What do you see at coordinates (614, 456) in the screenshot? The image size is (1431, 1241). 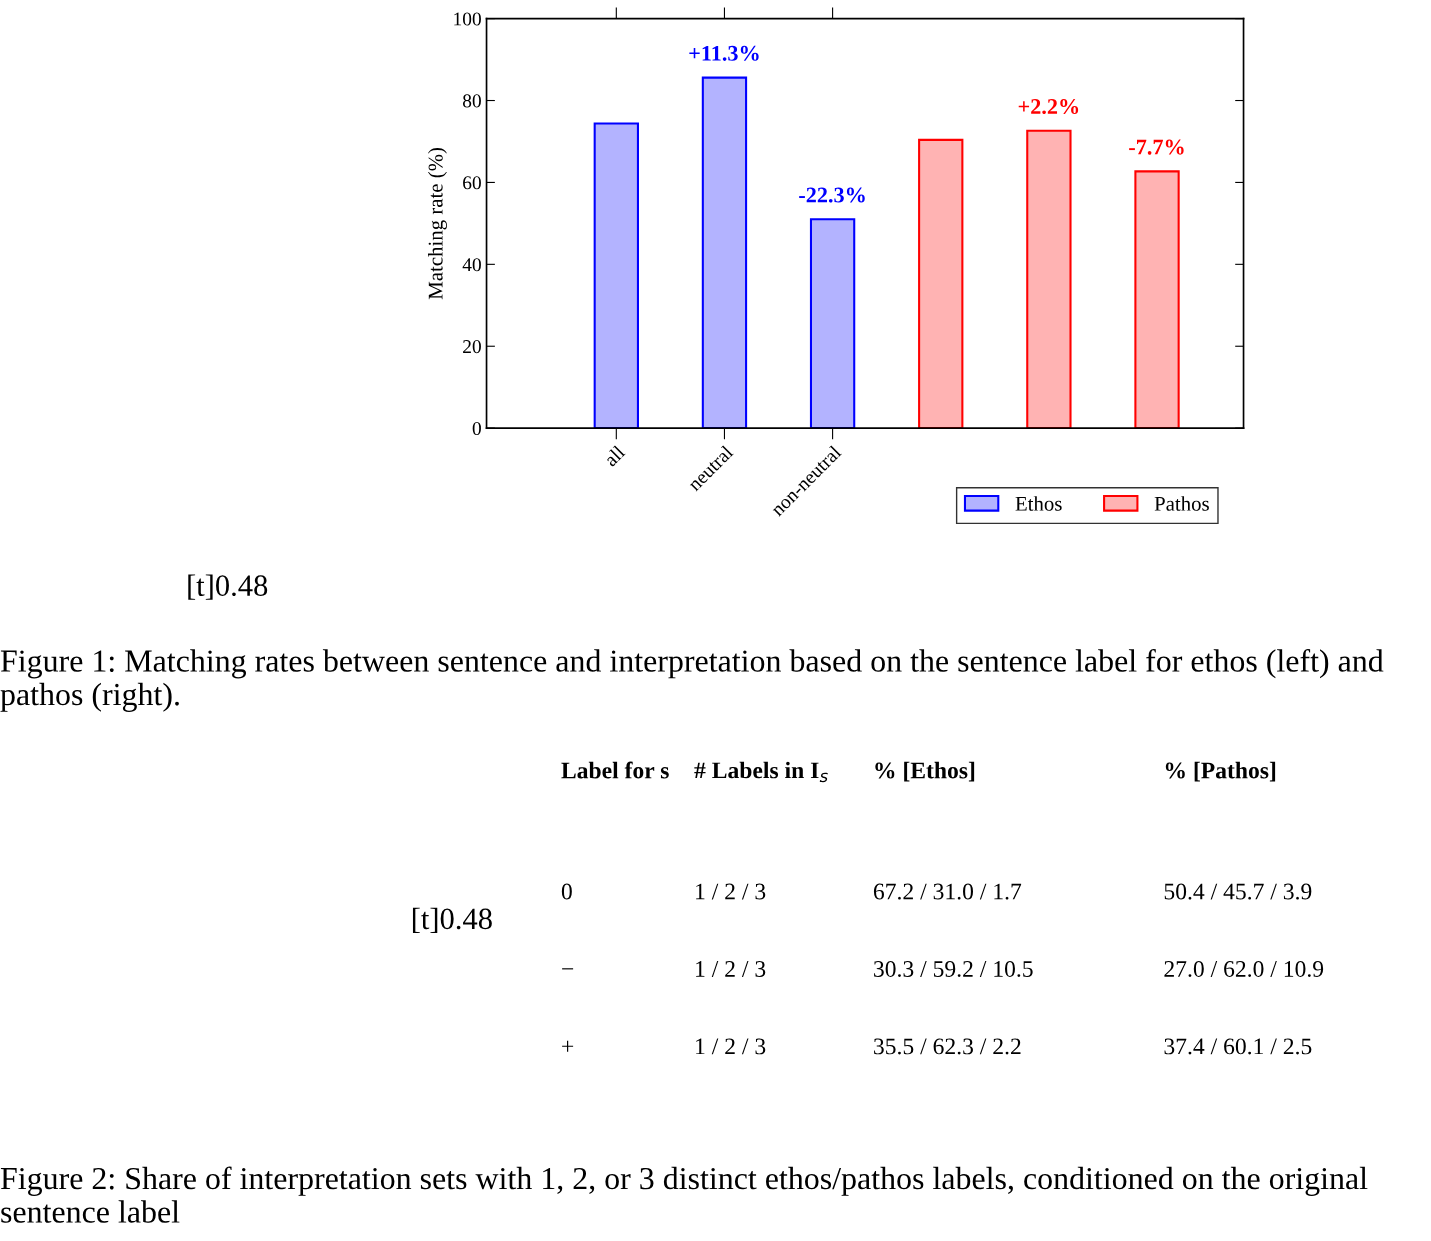 I see `x-tick-label: all` at bounding box center [614, 456].